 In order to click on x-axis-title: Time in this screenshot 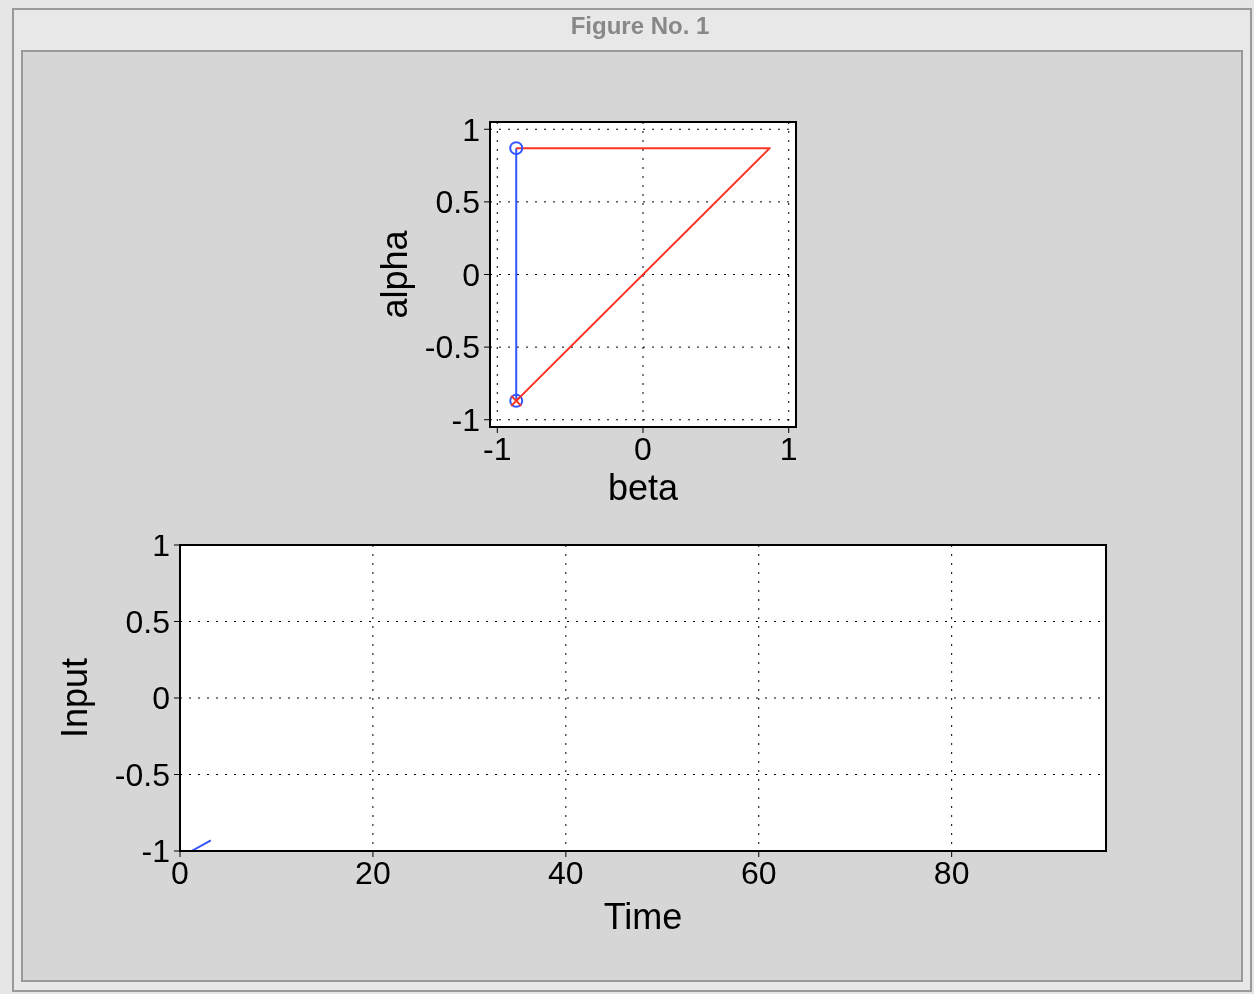, I will do `click(643, 916)`.